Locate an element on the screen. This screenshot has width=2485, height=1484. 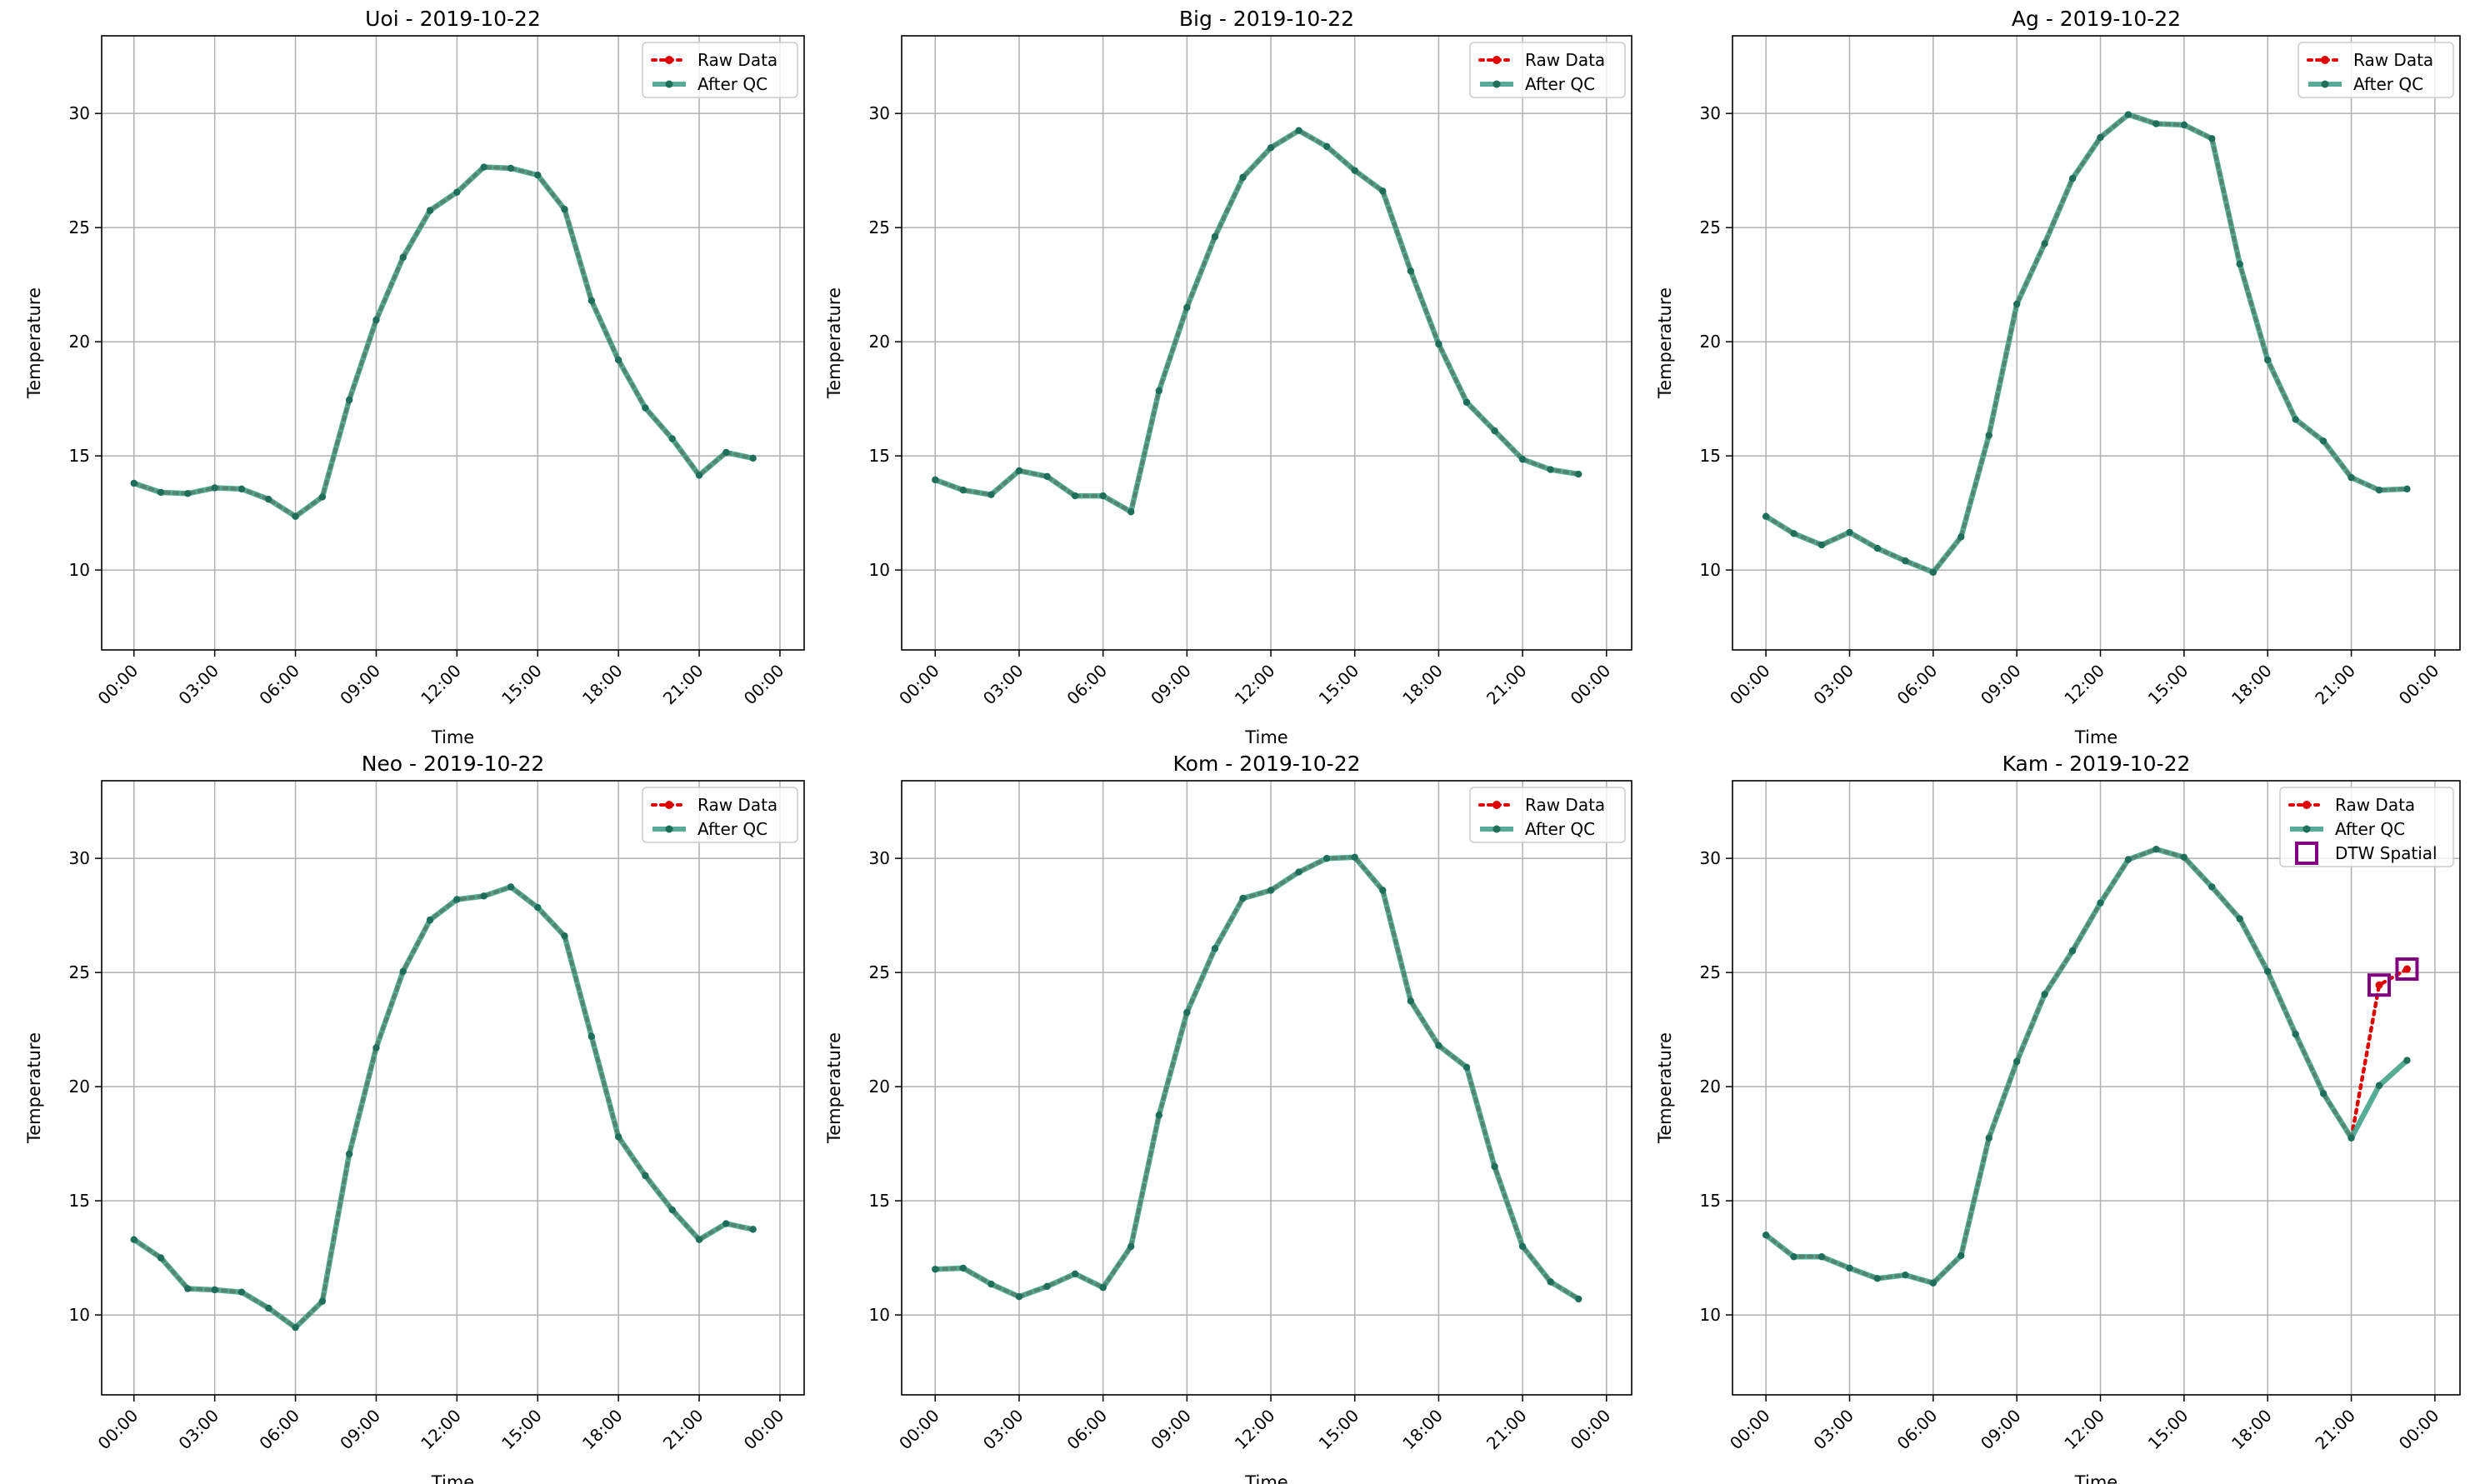
after-qc-line is located at coordinates (2086, 344).